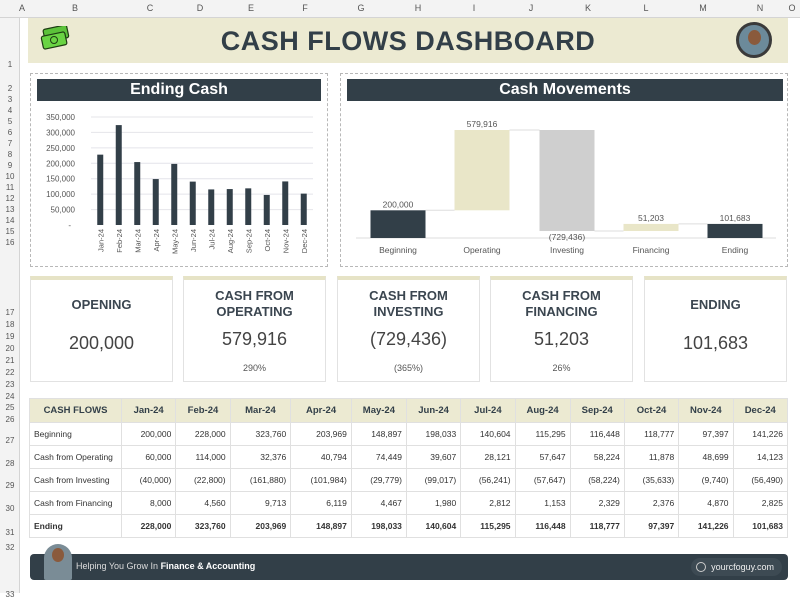 Image resolution: width=800 pixels, height=599 pixels. What do you see at coordinates (75, 8) in the screenshot?
I see `column-header: B` at bounding box center [75, 8].